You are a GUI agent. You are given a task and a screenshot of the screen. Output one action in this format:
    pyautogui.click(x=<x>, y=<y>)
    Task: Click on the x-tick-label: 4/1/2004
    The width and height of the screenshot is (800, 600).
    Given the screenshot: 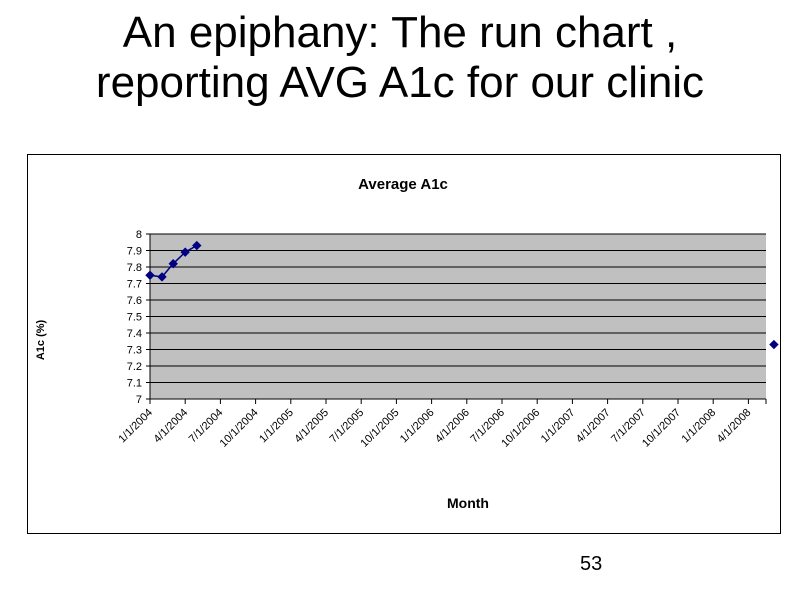 What is the action you would take?
    pyautogui.click(x=171, y=426)
    